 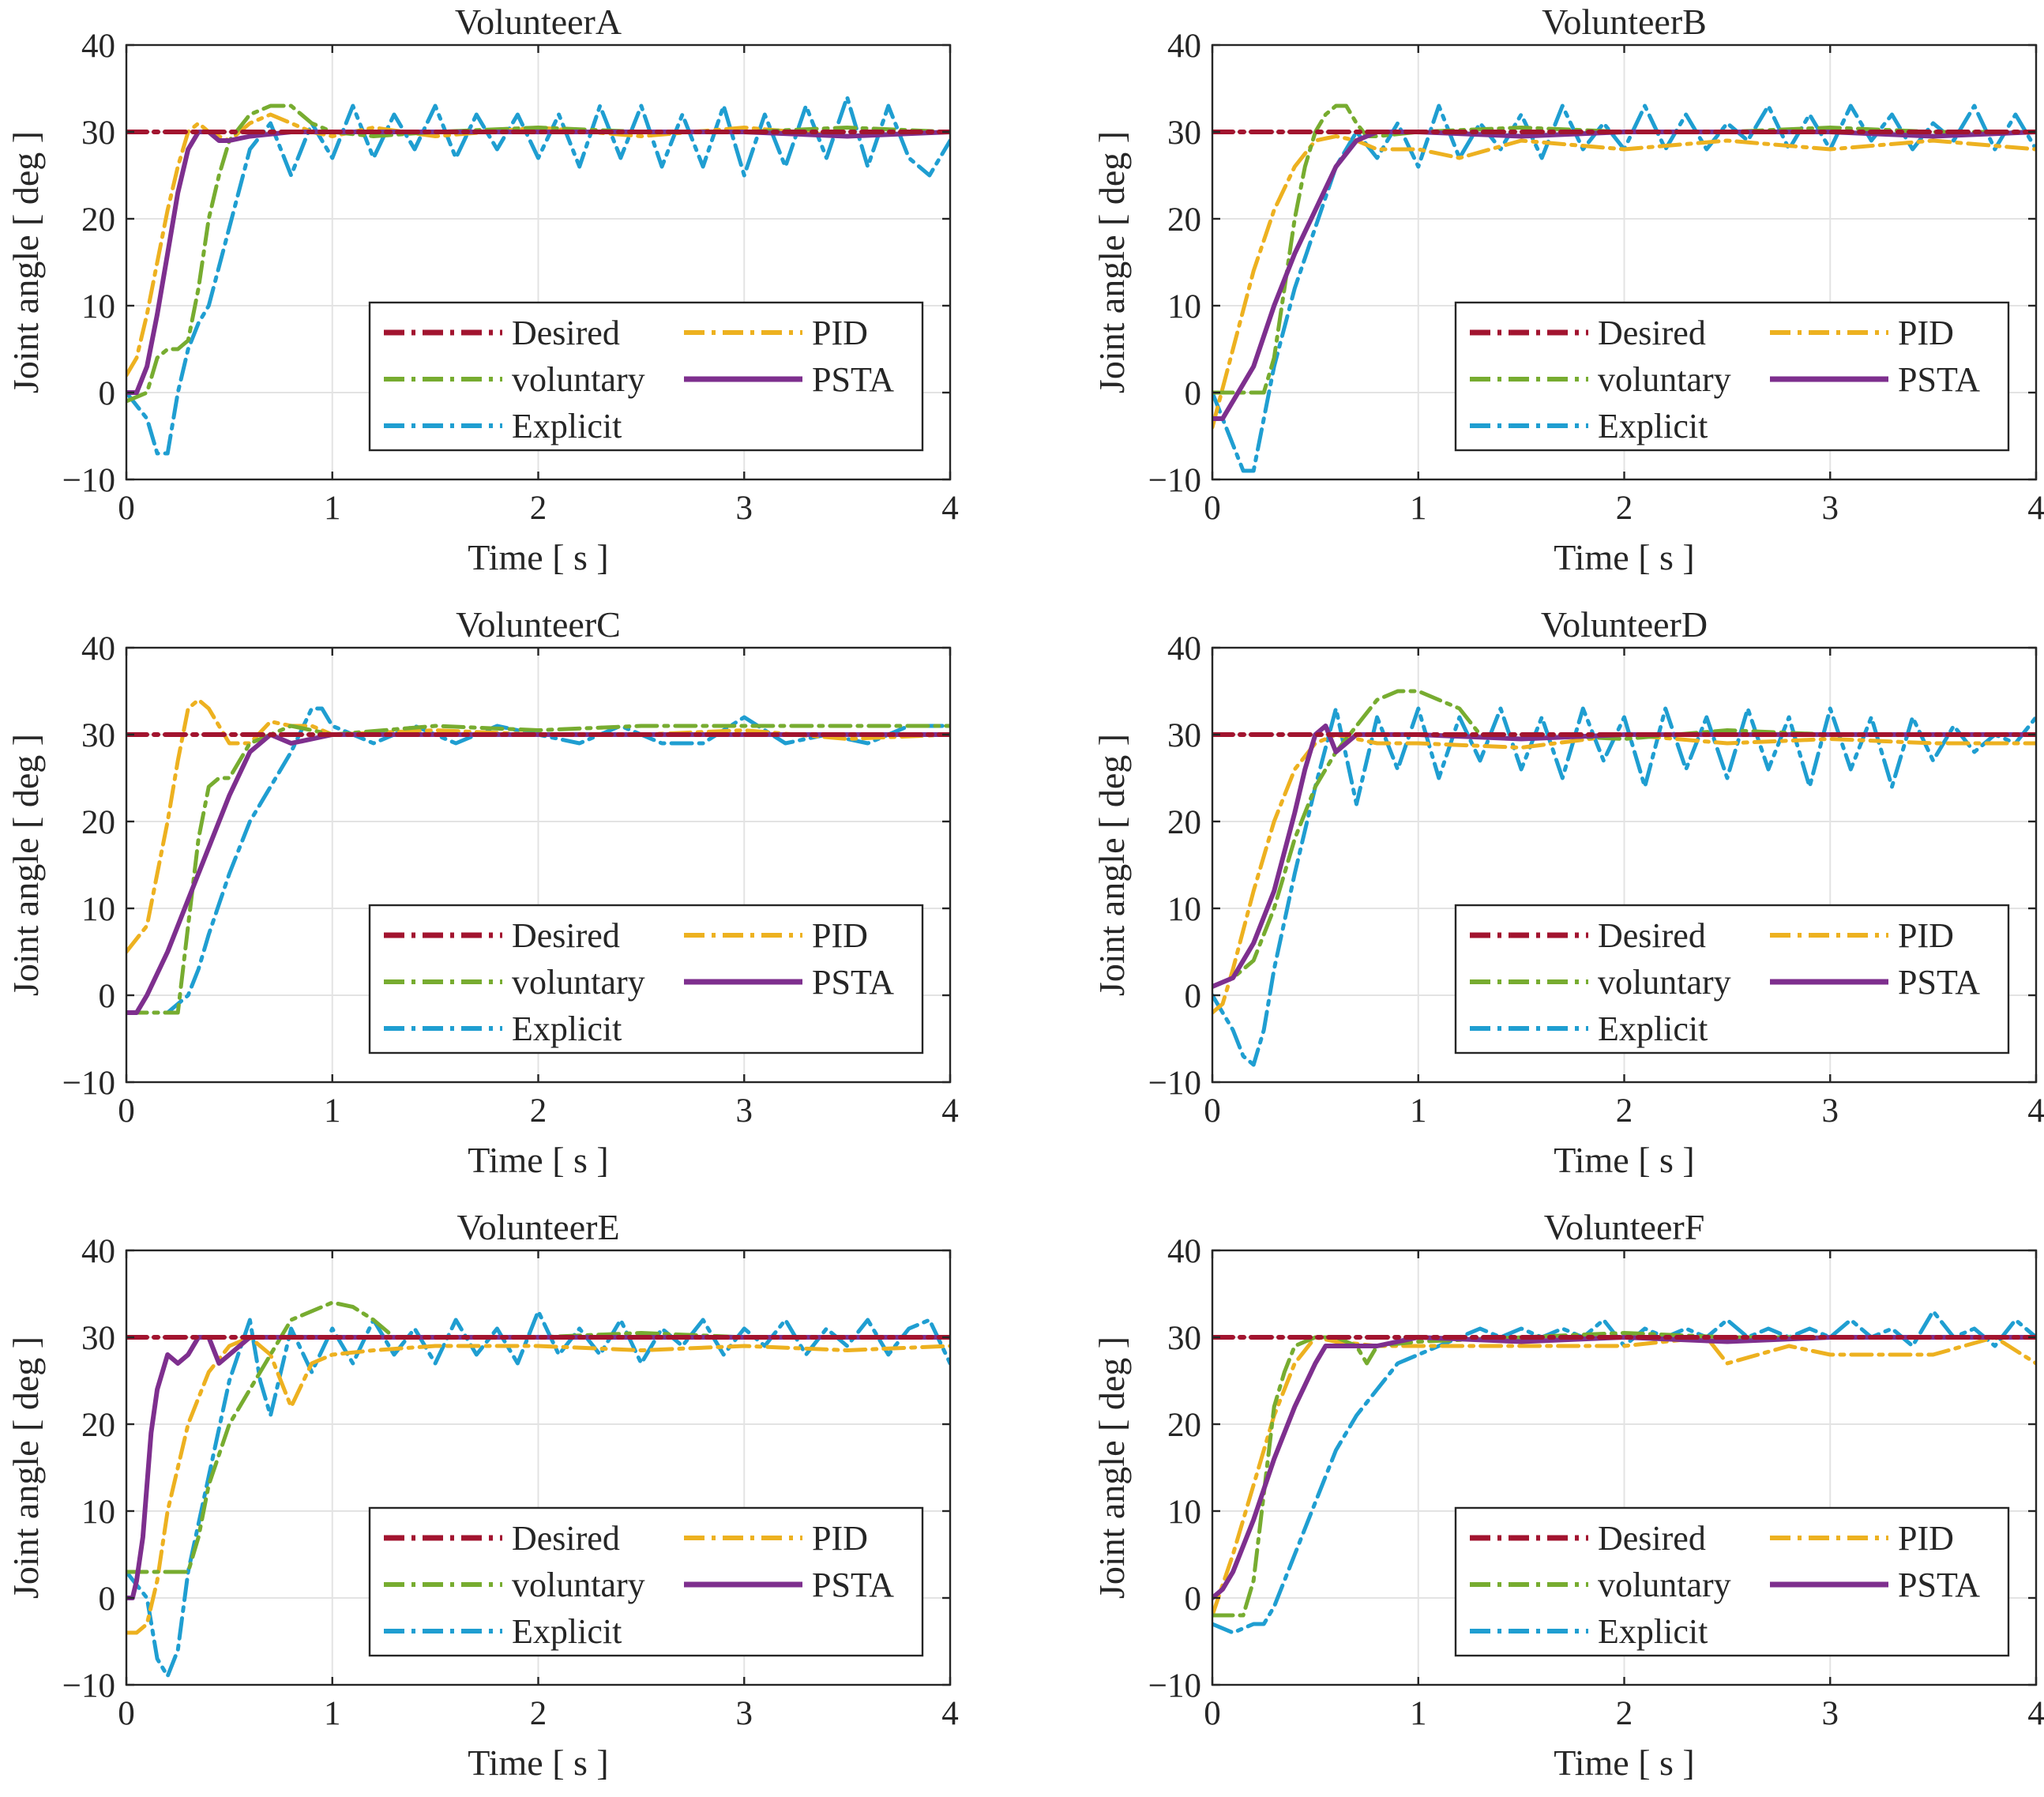 I want to click on chart-0-title: VolunteerA, so click(x=538, y=22).